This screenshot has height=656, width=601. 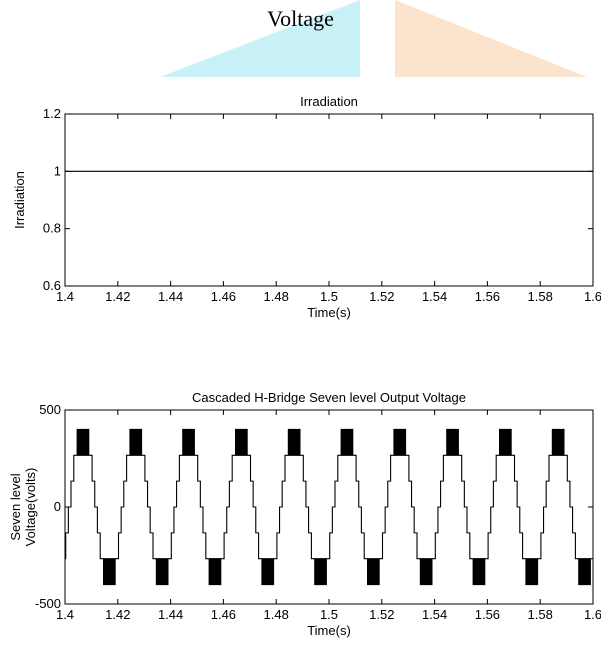 I want to click on chart-title: Irradiation, so click(x=329, y=101).